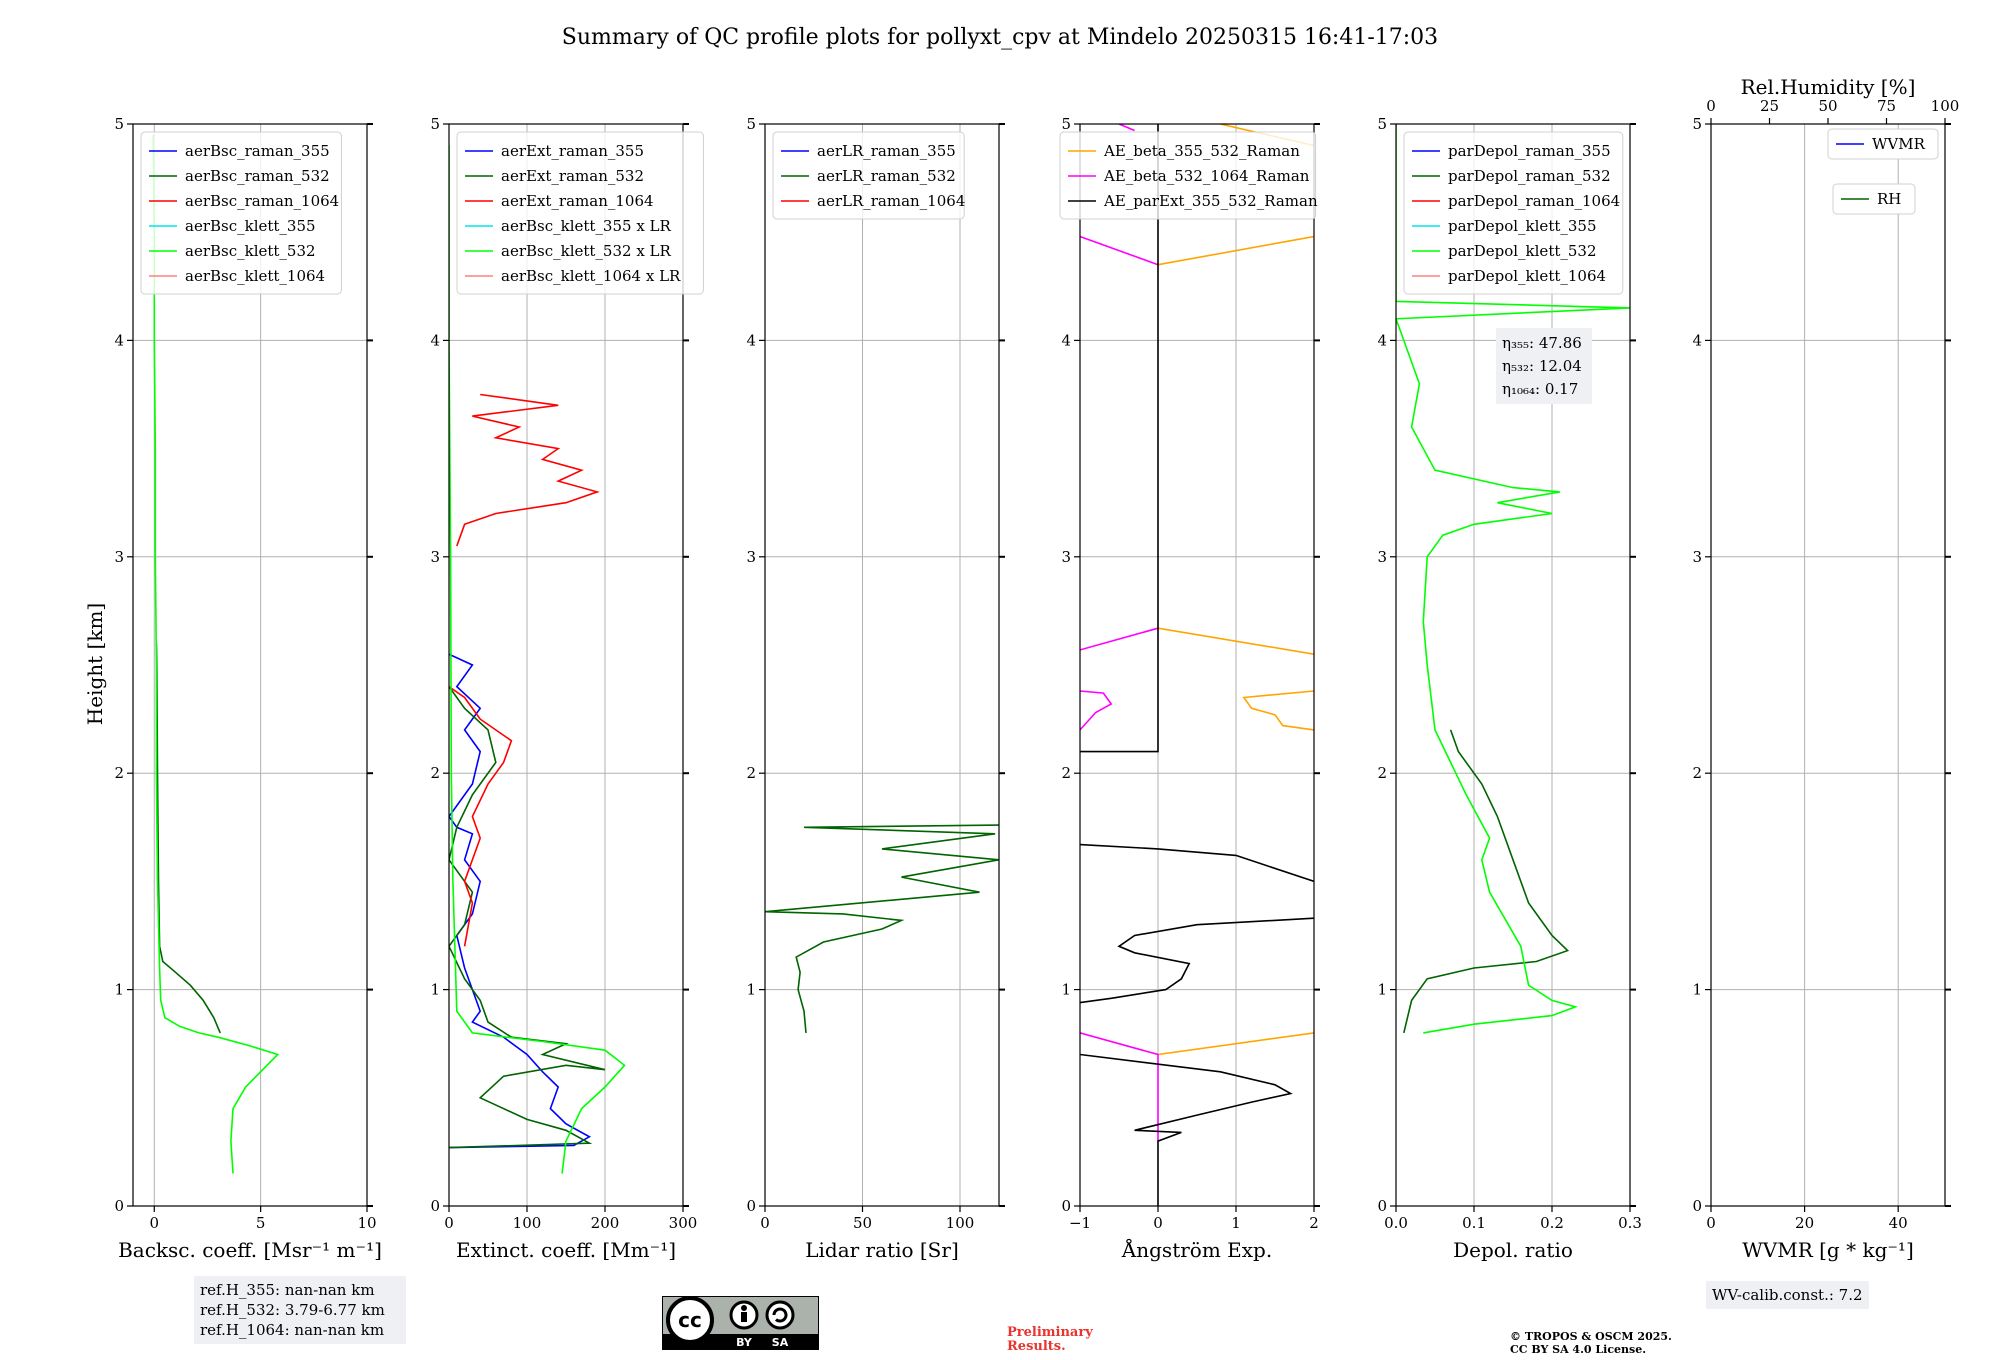 The width and height of the screenshot is (2000, 1360). What do you see at coordinates (1036, 1346) in the screenshot?
I see `prelim-line-2: Results.` at bounding box center [1036, 1346].